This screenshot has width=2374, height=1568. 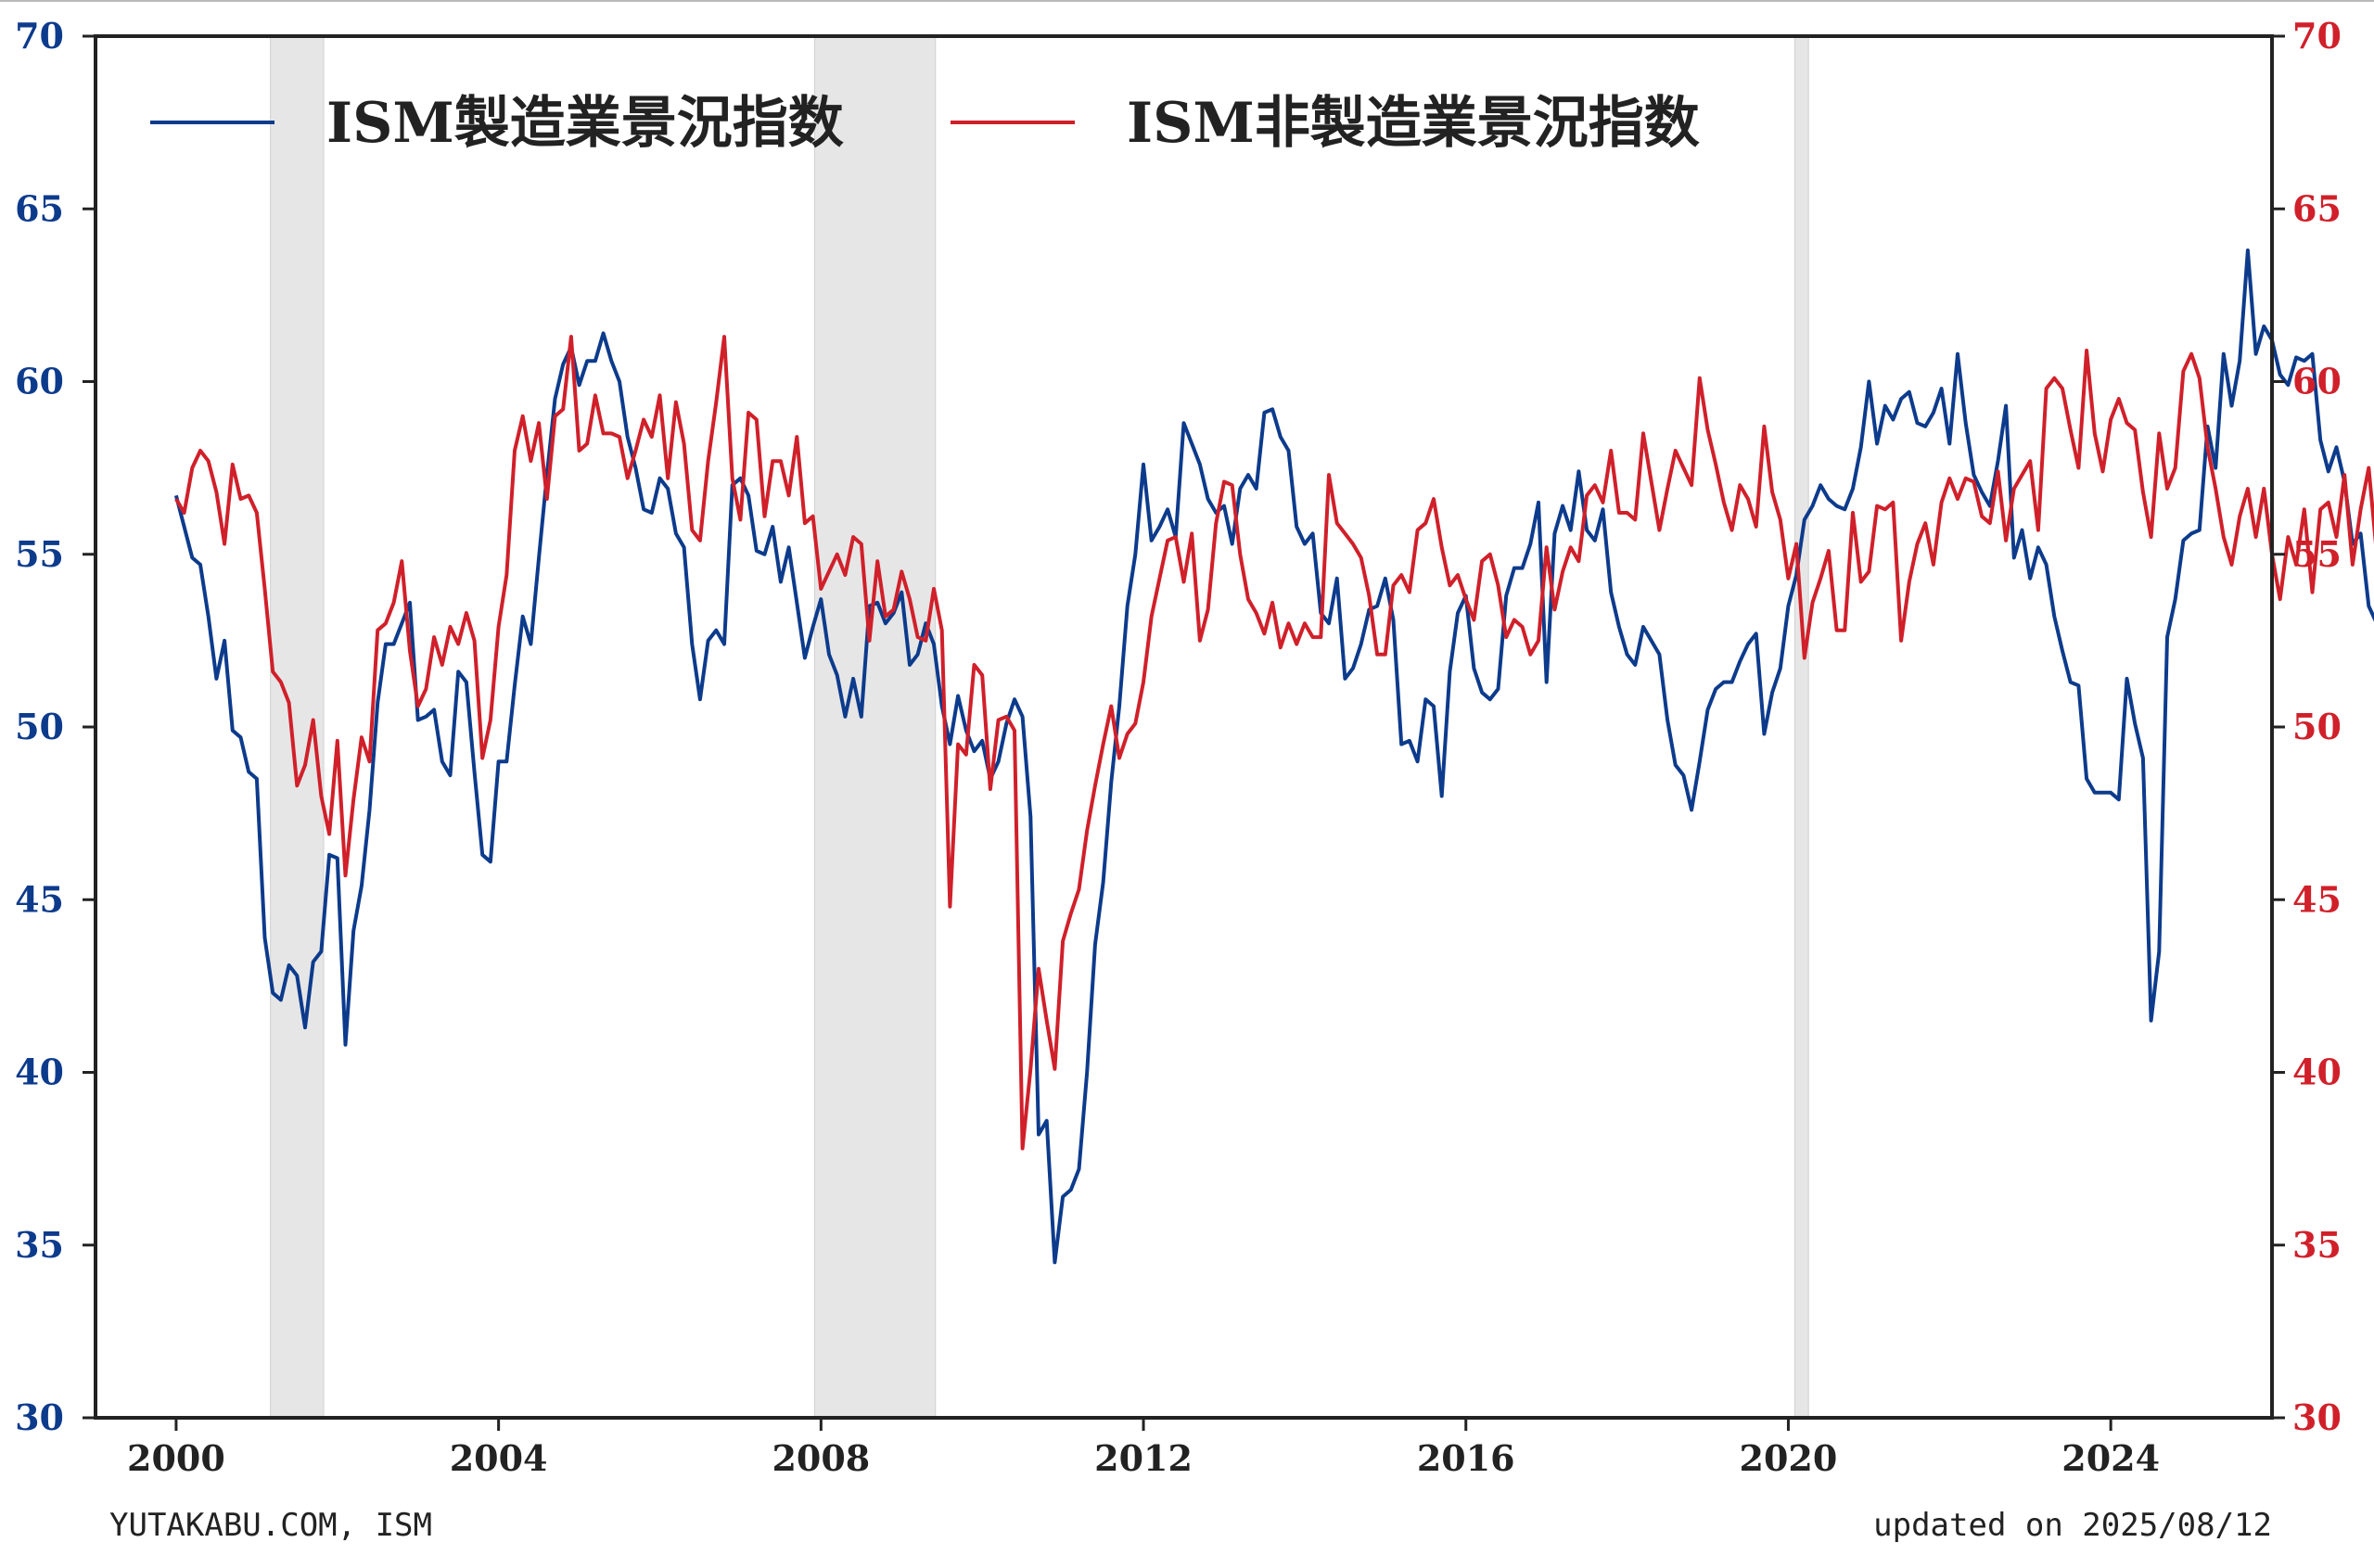 What do you see at coordinates (39, 1245) in the screenshot?
I see `y-left-tick-label: 35` at bounding box center [39, 1245].